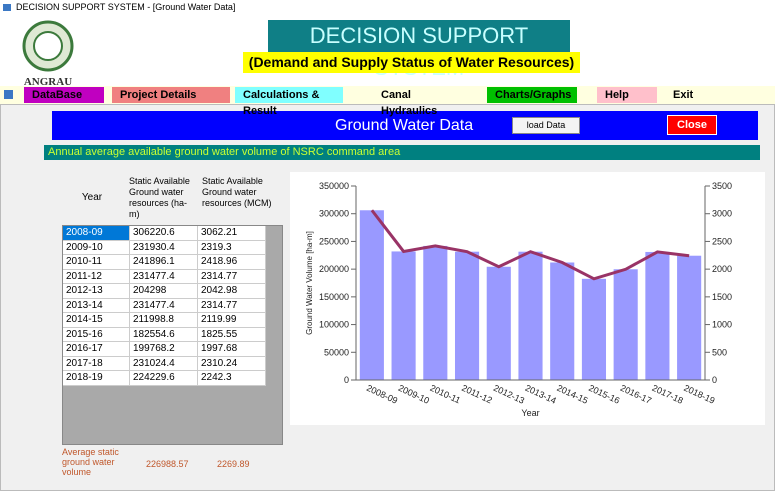 The height and width of the screenshot is (491, 775). What do you see at coordinates (96, 247) in the screenshot?
I see `grid-cell: 2009-10` at bounding box center [96, 247].